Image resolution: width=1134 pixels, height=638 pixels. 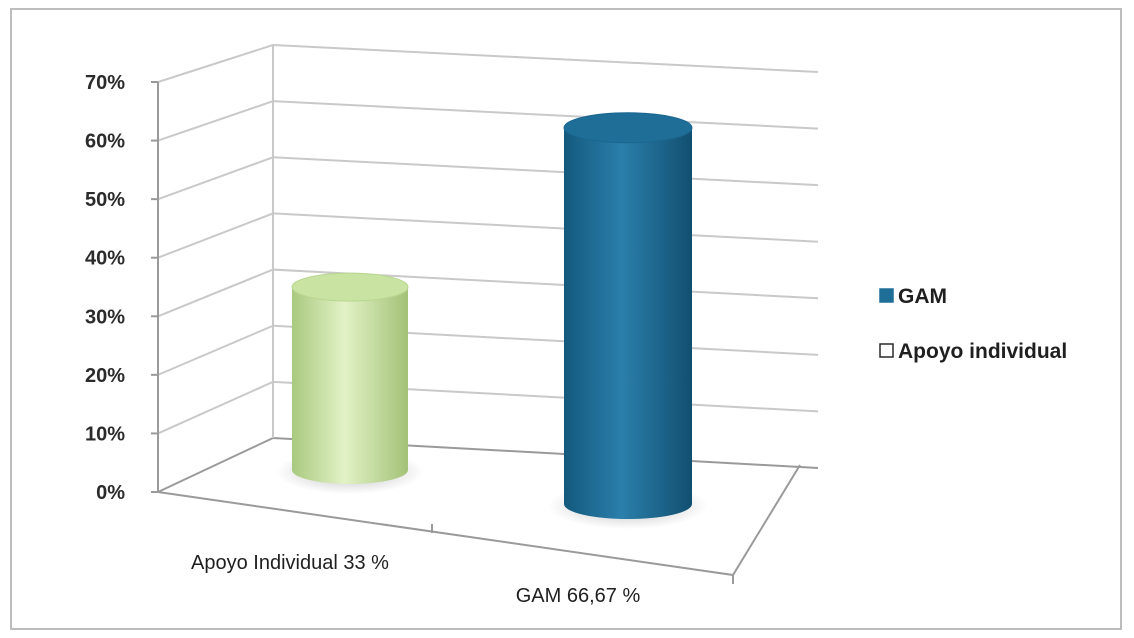 What do you see at coordinates (290, 563) in the screenshot?
I see `category-label: Apoyo Individual 33 %` at bounding box center [290, 563].